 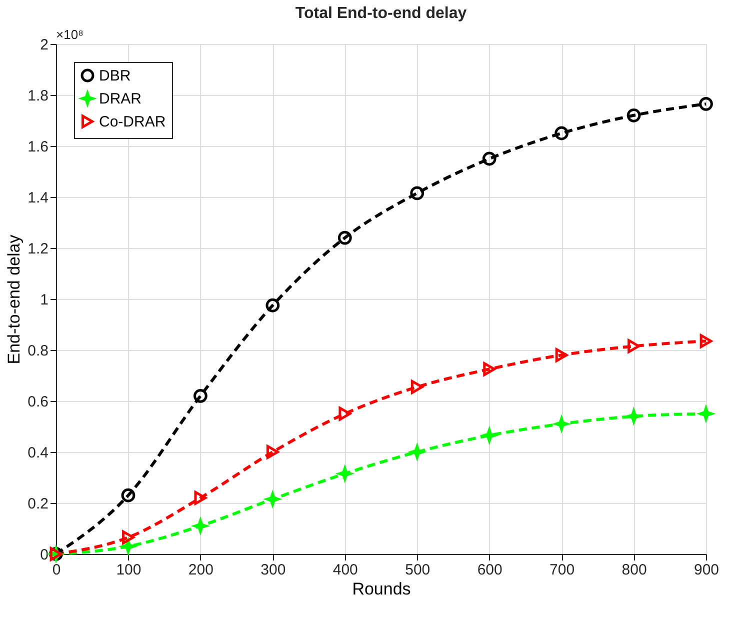 I want to click on x-axis-title: Rounds, so click(x=381, y=589).